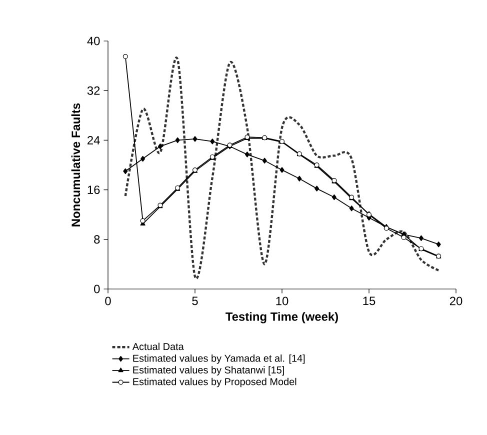  What do you see at coordinates (158, 346) in the screenshot?
I see `legend-label: Actual Data` at bounding box center [158, 346].